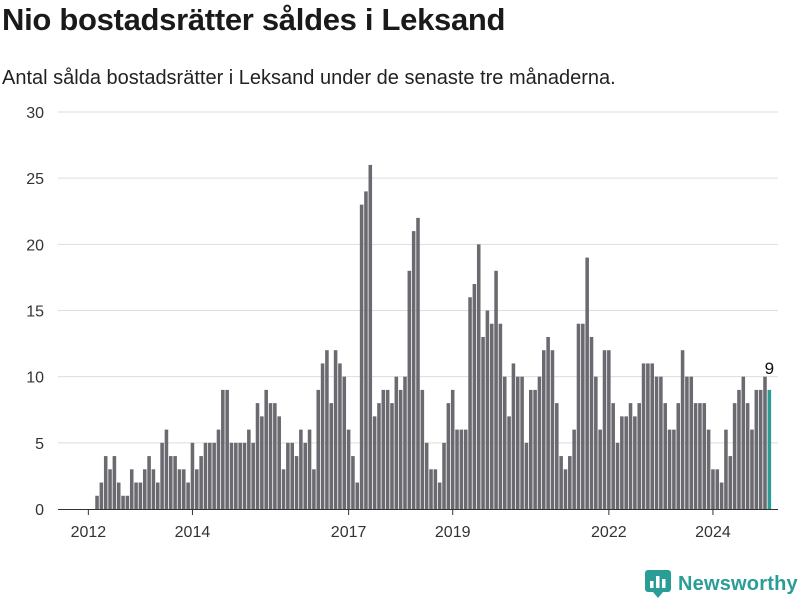 Image resolution: width=800 pixels, height=600 pixels. Describe the element at coordinates (769, 449) in the screenshot. I see `bar-highlight` at that location.